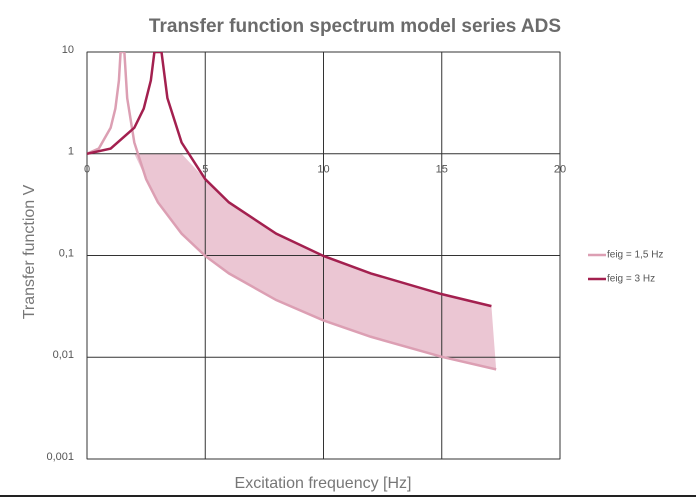 Image resolution: width=696 pixels, height=500 pixels. I want to click on legend-label: feig = 1,5 Hz, so click(635, 255).